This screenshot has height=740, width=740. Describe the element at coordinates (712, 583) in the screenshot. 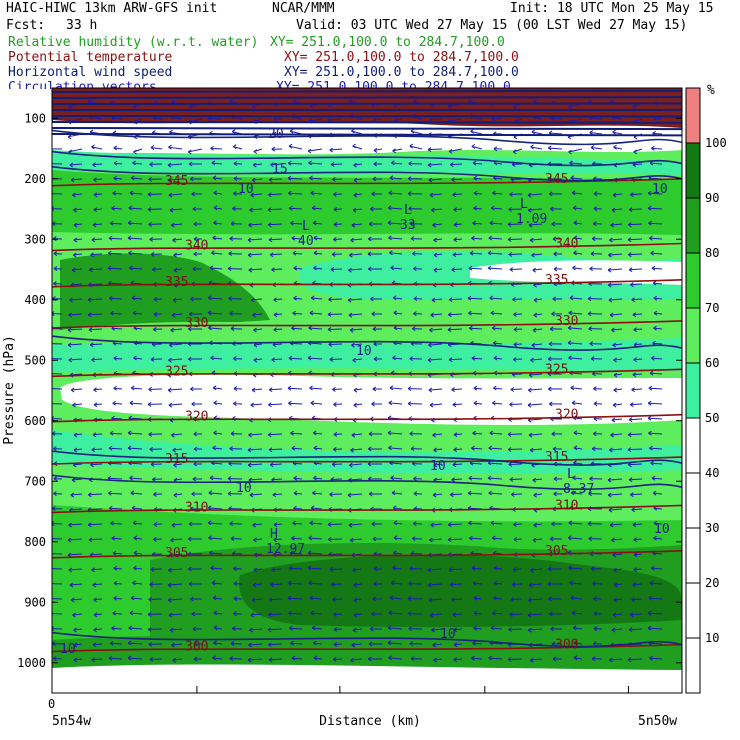

I see `colorbar-label: 20` at that location.